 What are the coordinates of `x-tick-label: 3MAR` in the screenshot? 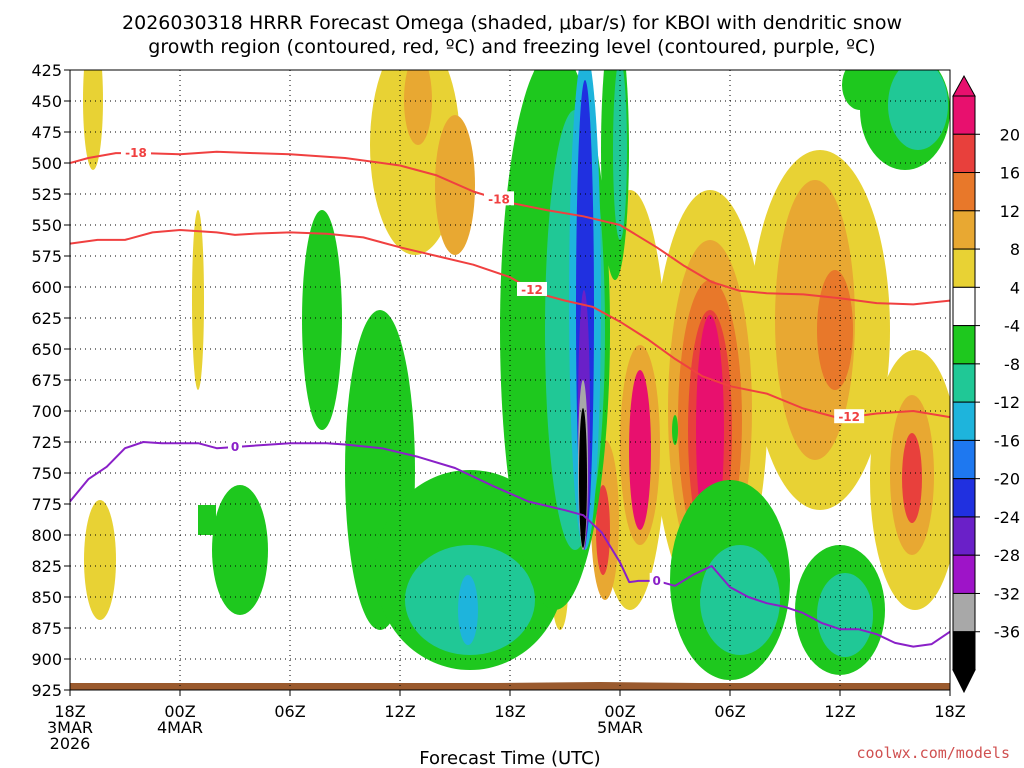 It's located at (70, 727).